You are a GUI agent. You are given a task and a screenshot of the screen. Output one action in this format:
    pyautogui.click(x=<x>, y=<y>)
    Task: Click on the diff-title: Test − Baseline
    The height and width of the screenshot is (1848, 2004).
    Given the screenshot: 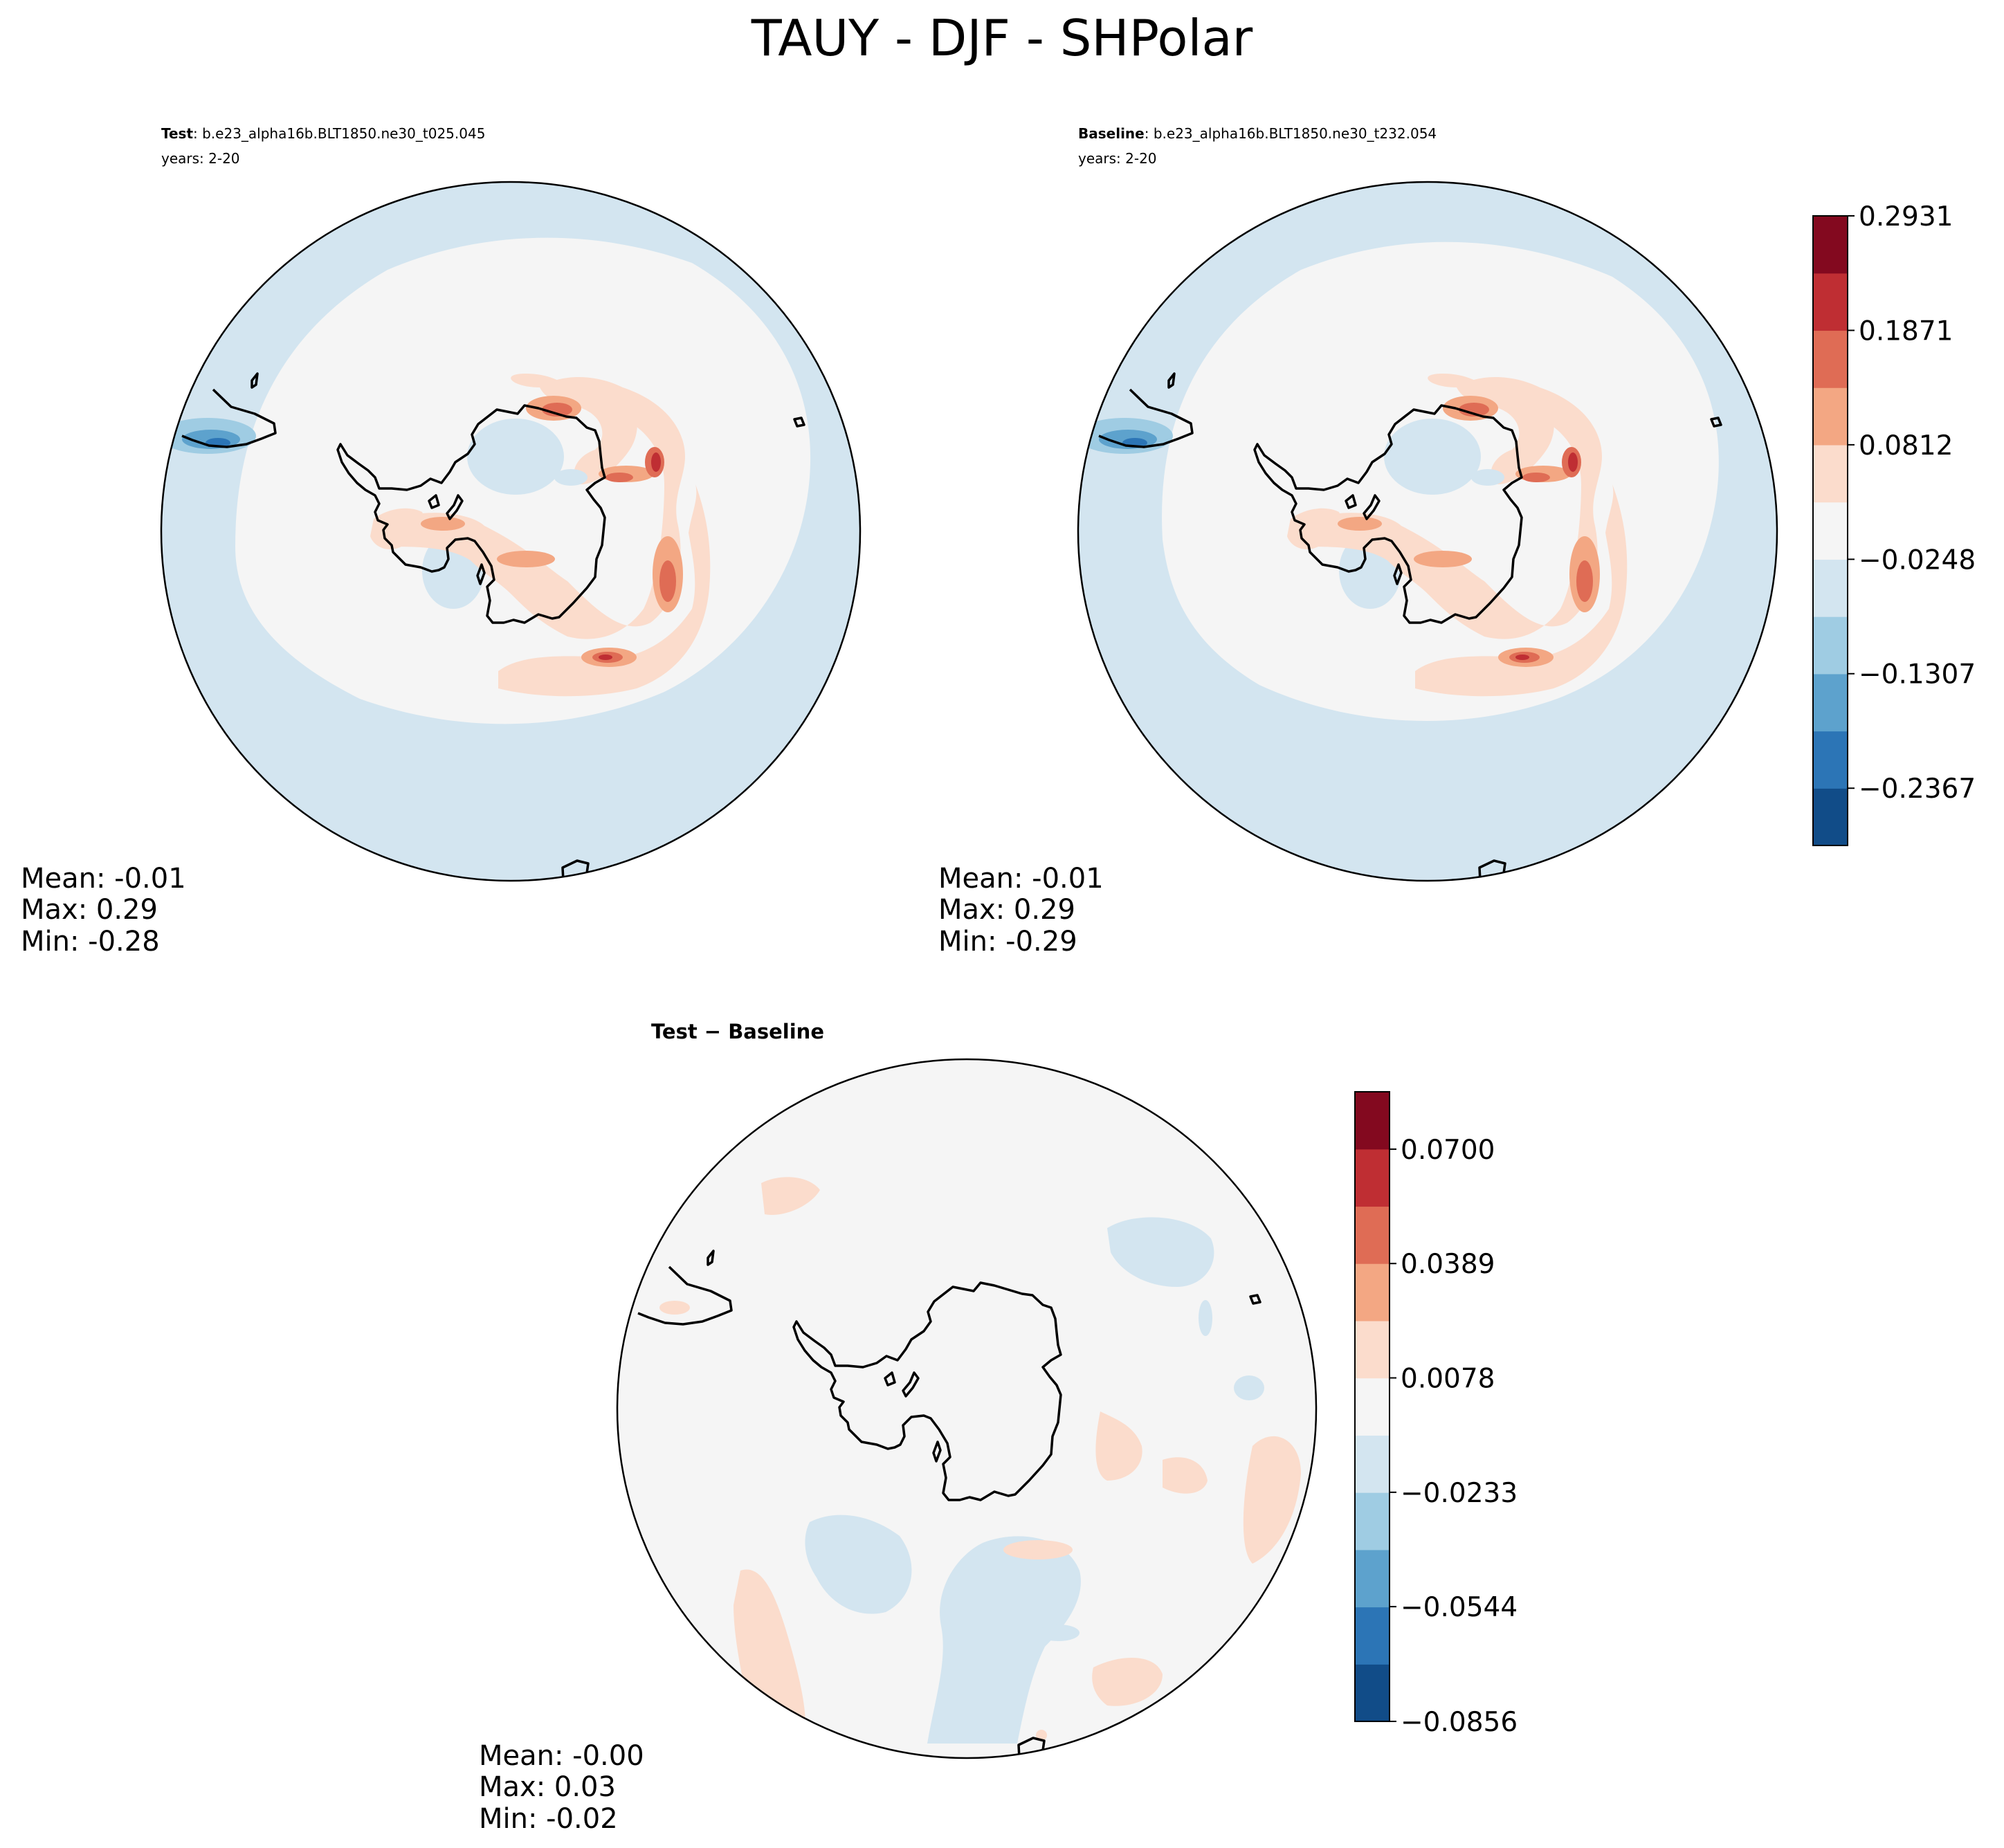 What is the action you would take?
    pyautogui.click(x=737, y=1031)
    